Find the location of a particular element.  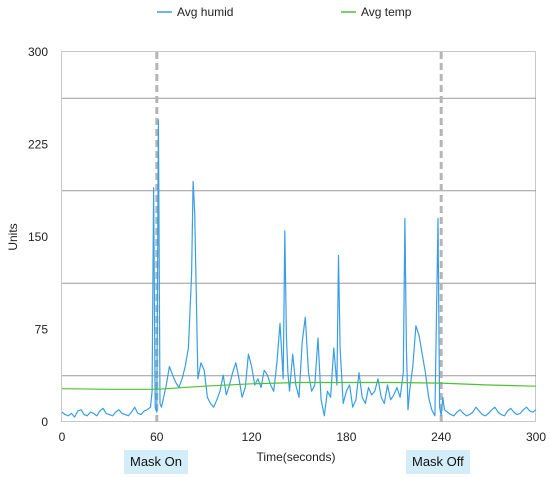

x-tick-label: 60 is located at coordinates (157, 437).